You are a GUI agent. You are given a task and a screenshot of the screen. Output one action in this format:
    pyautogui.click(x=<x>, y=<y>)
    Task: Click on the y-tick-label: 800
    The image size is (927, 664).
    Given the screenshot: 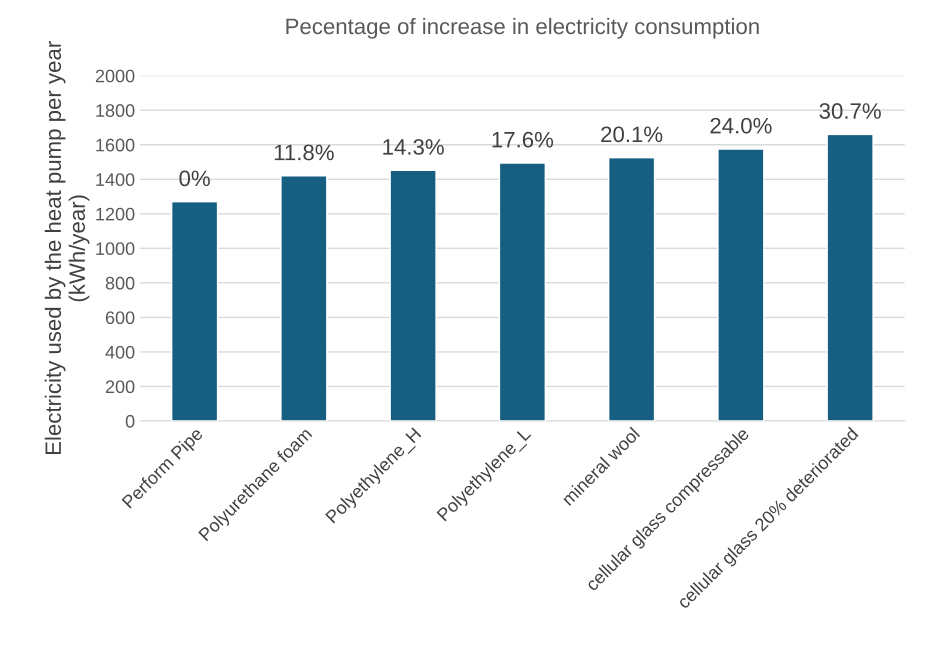 What is the action you would take?
    pyautogui.click(x=120, y=283)
    